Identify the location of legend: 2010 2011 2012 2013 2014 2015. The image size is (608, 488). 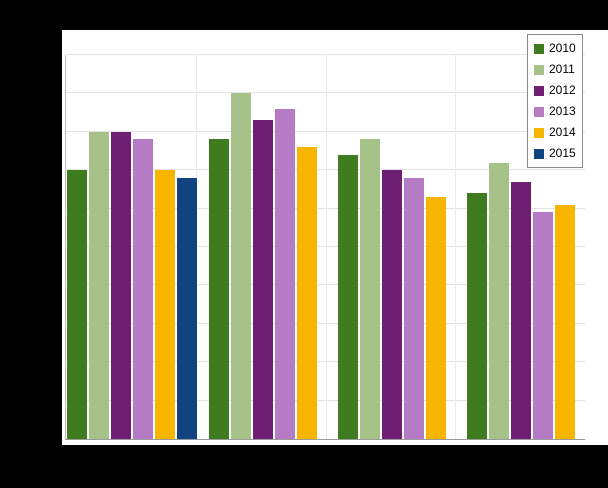
(555, 101).